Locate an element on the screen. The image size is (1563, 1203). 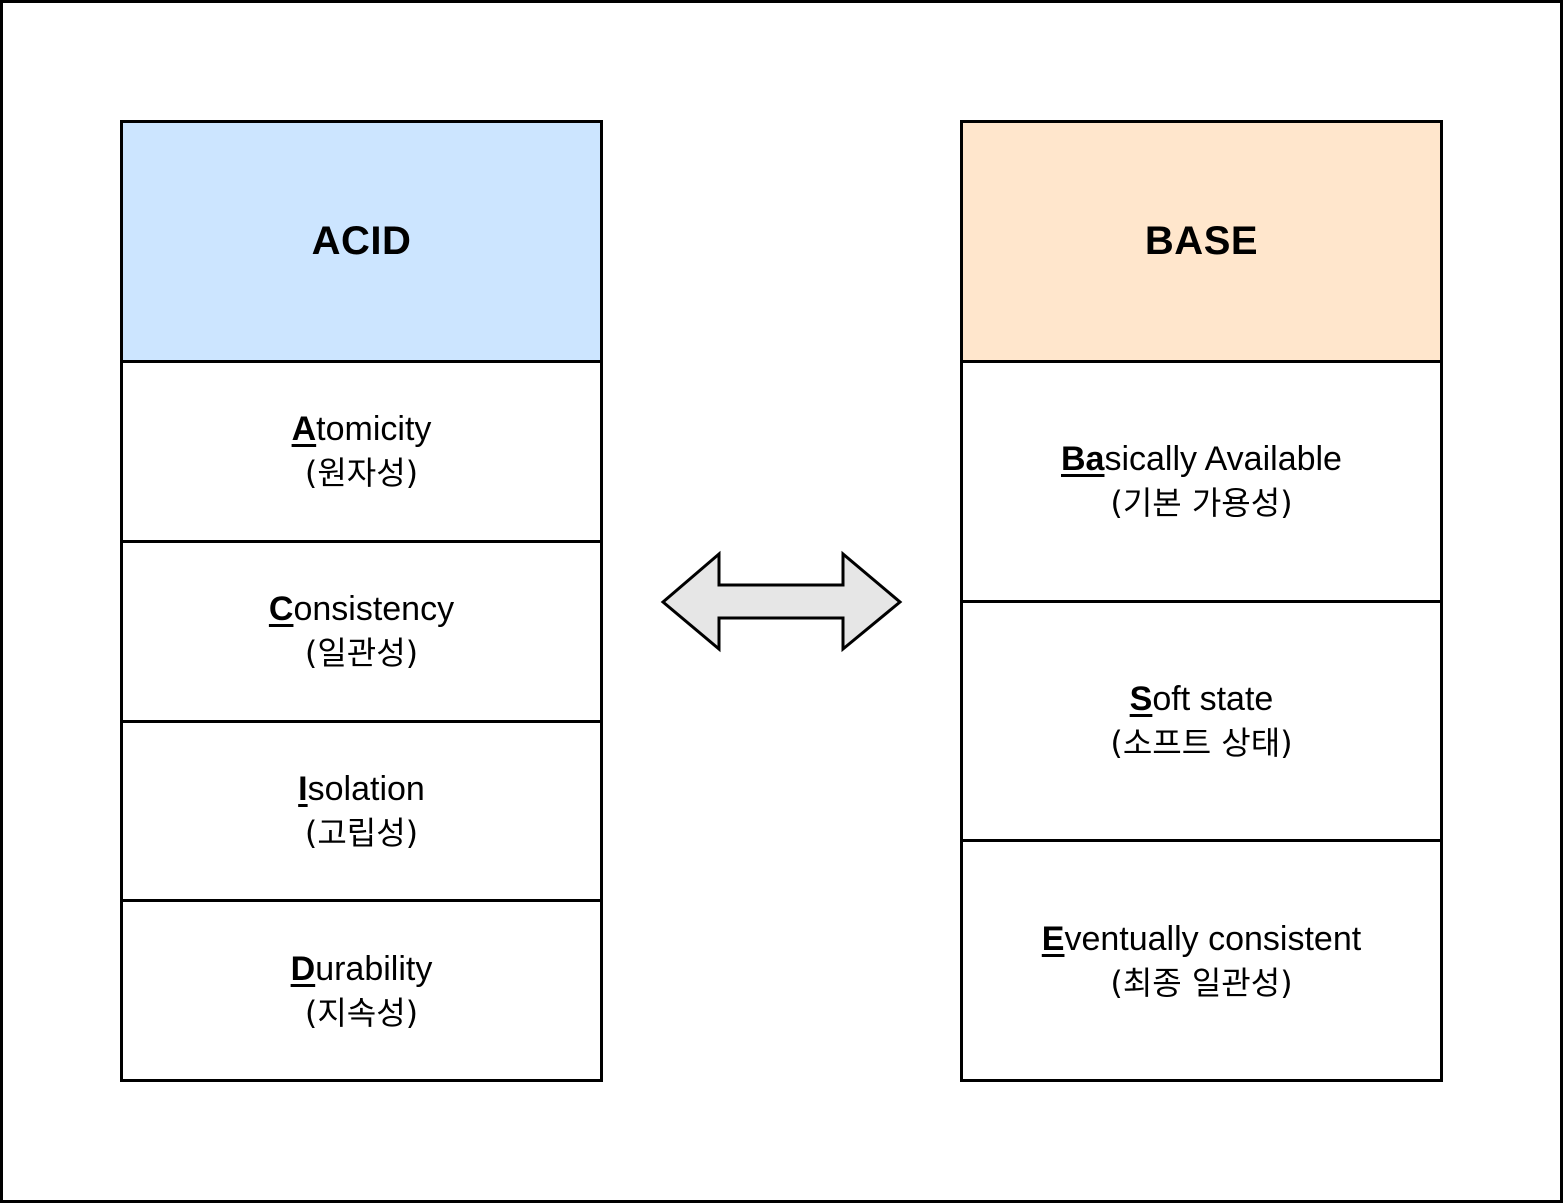
base-item-eventually-consistent: Eventually consistent (최종 일관성) is located at coordinates (1201, 960).